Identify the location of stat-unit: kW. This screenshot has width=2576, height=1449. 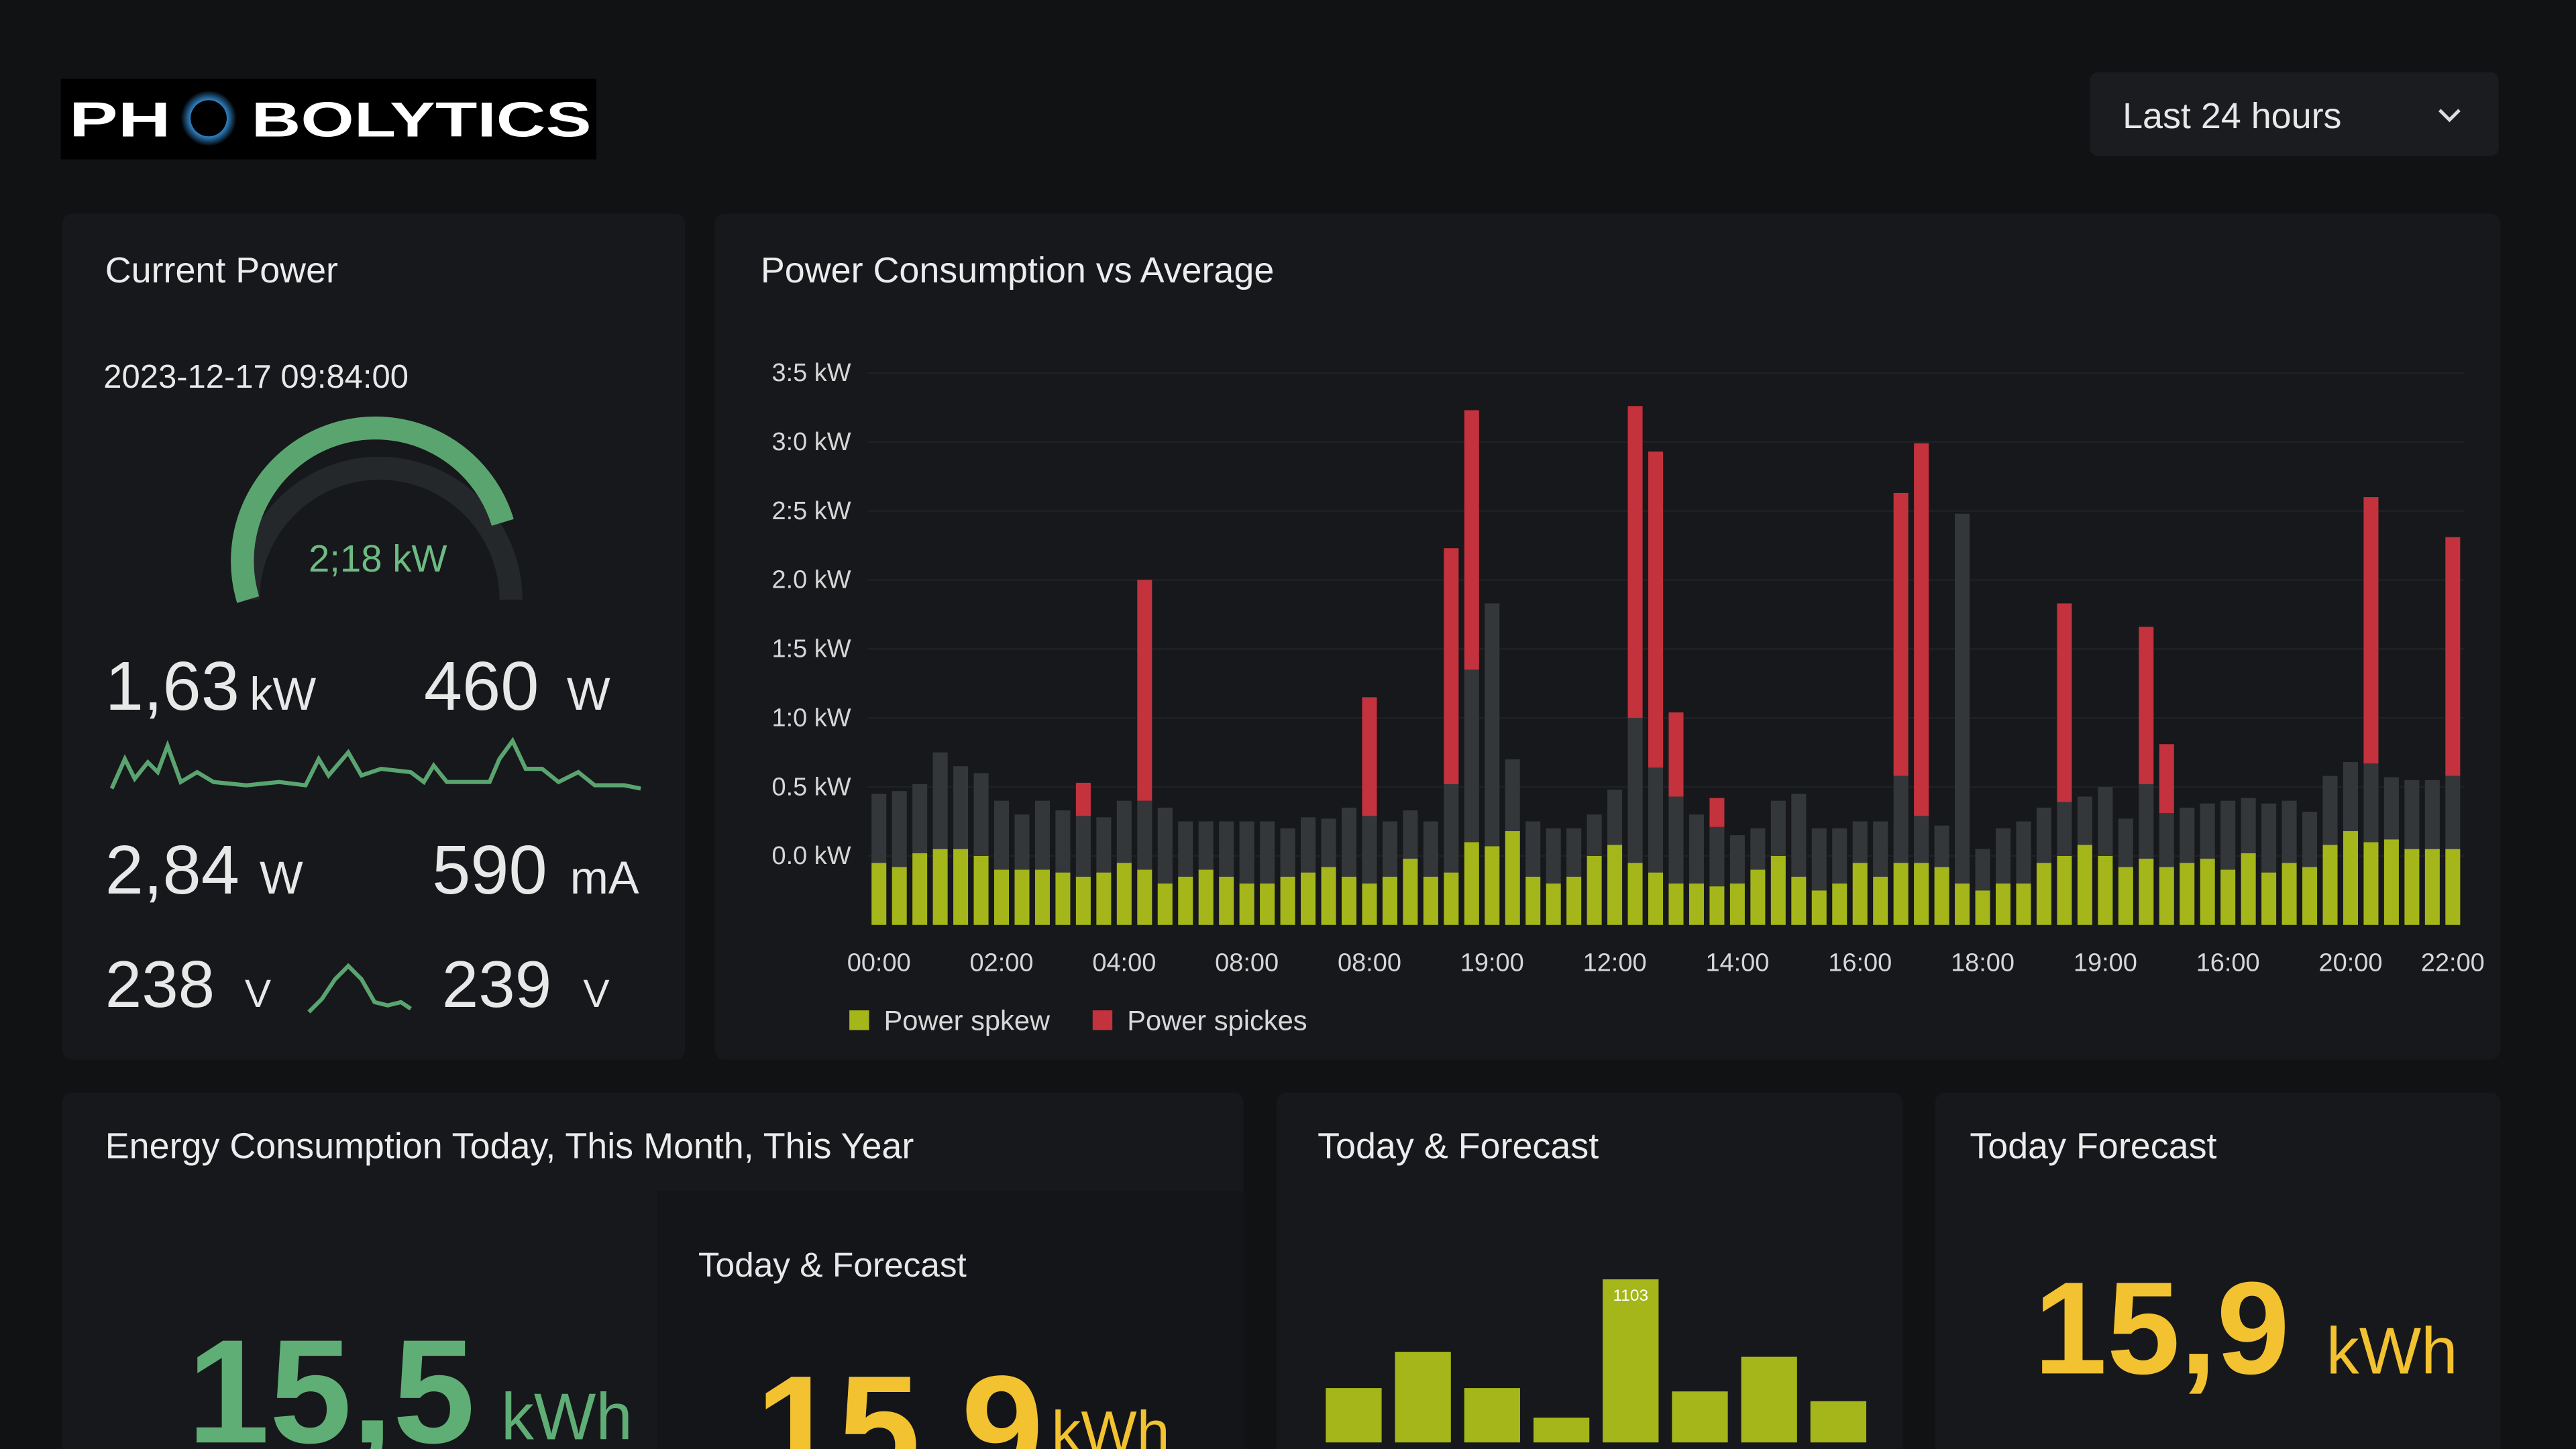
(283, 694).